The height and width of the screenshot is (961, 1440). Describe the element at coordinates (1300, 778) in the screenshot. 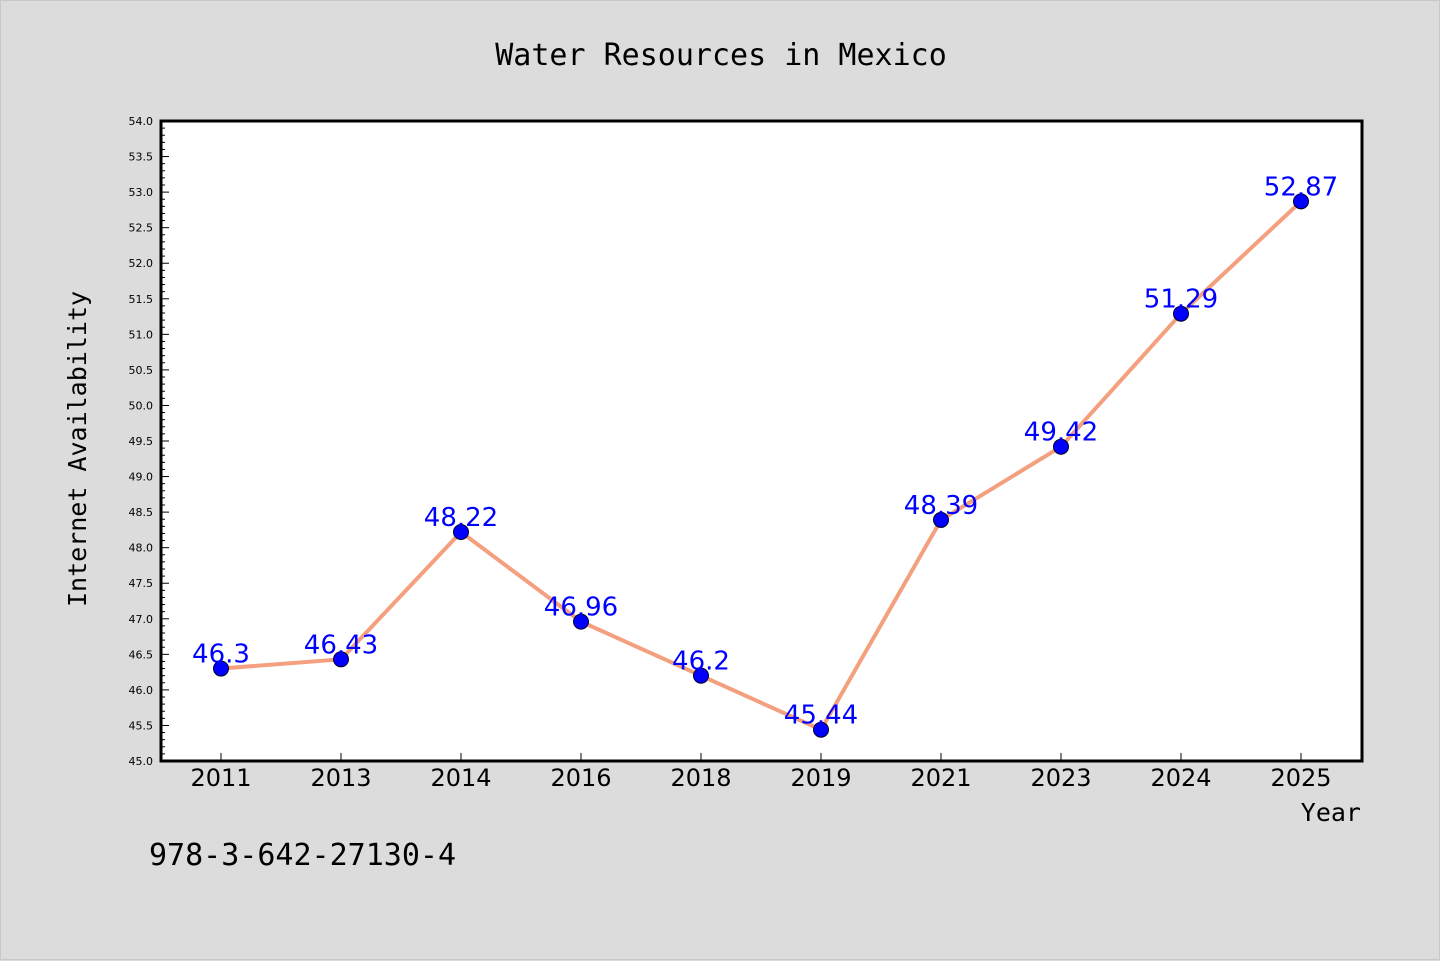

I see `x-tick-label: 2025` at that location.